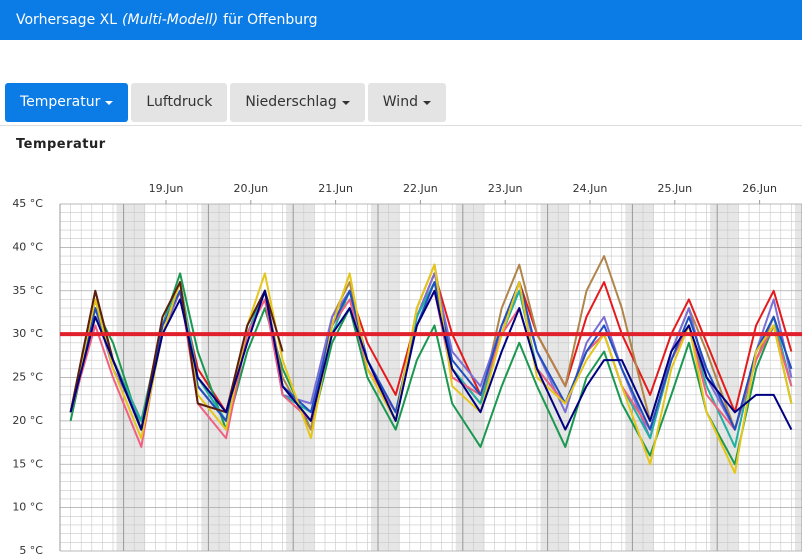  I want to click on header-title-italic: (Multi-Modell), so click(170, 20).